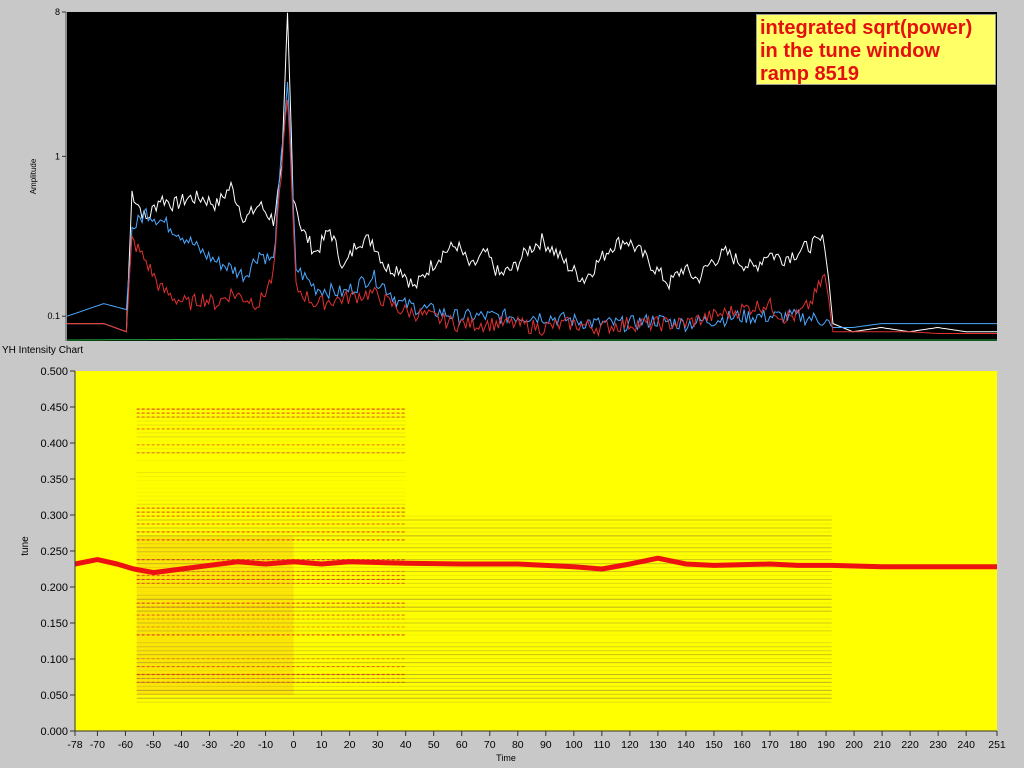  Describe the element at coordinates (25, 546) in the screenshot. I see `heatmap-y-axis-label: tune` at that location.